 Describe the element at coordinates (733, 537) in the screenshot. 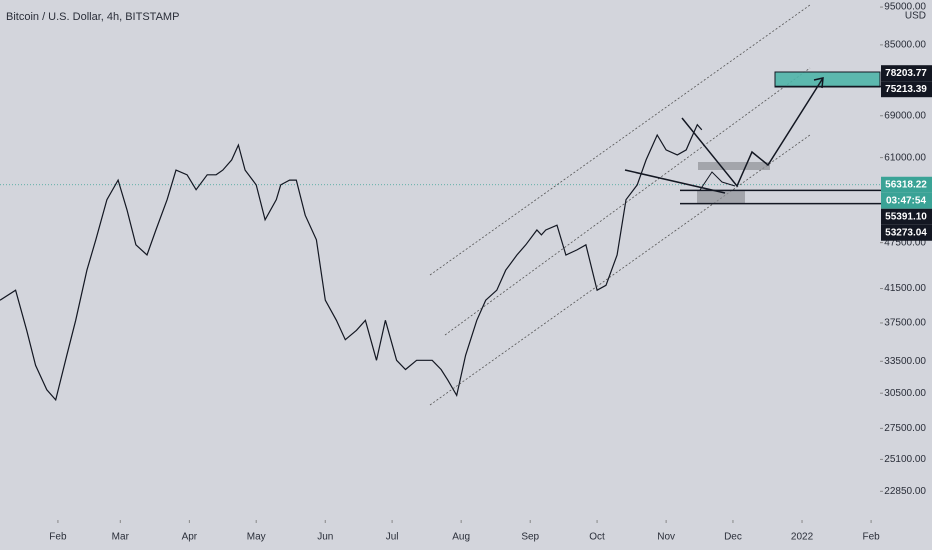

I see `x-tick-label: Dec` at that location.